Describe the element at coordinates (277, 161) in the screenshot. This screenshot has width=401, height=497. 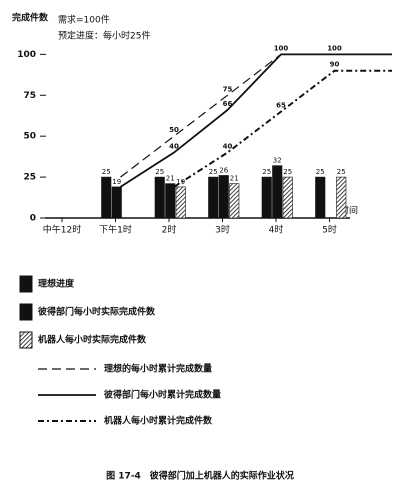
I see `bar-label: 32` at that location.